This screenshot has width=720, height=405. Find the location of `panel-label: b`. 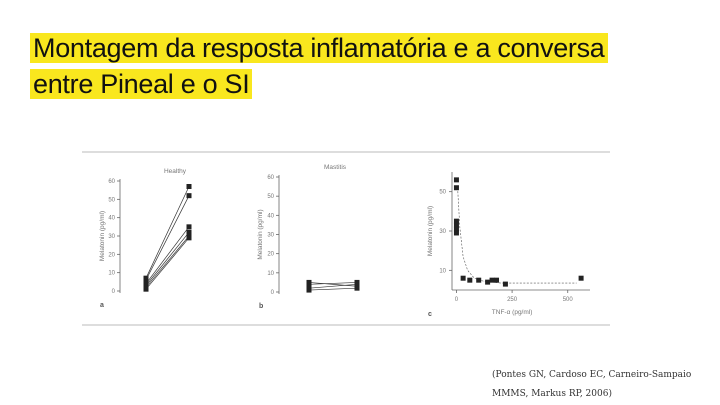

panel-label: b is located at coordinates (261, 306).